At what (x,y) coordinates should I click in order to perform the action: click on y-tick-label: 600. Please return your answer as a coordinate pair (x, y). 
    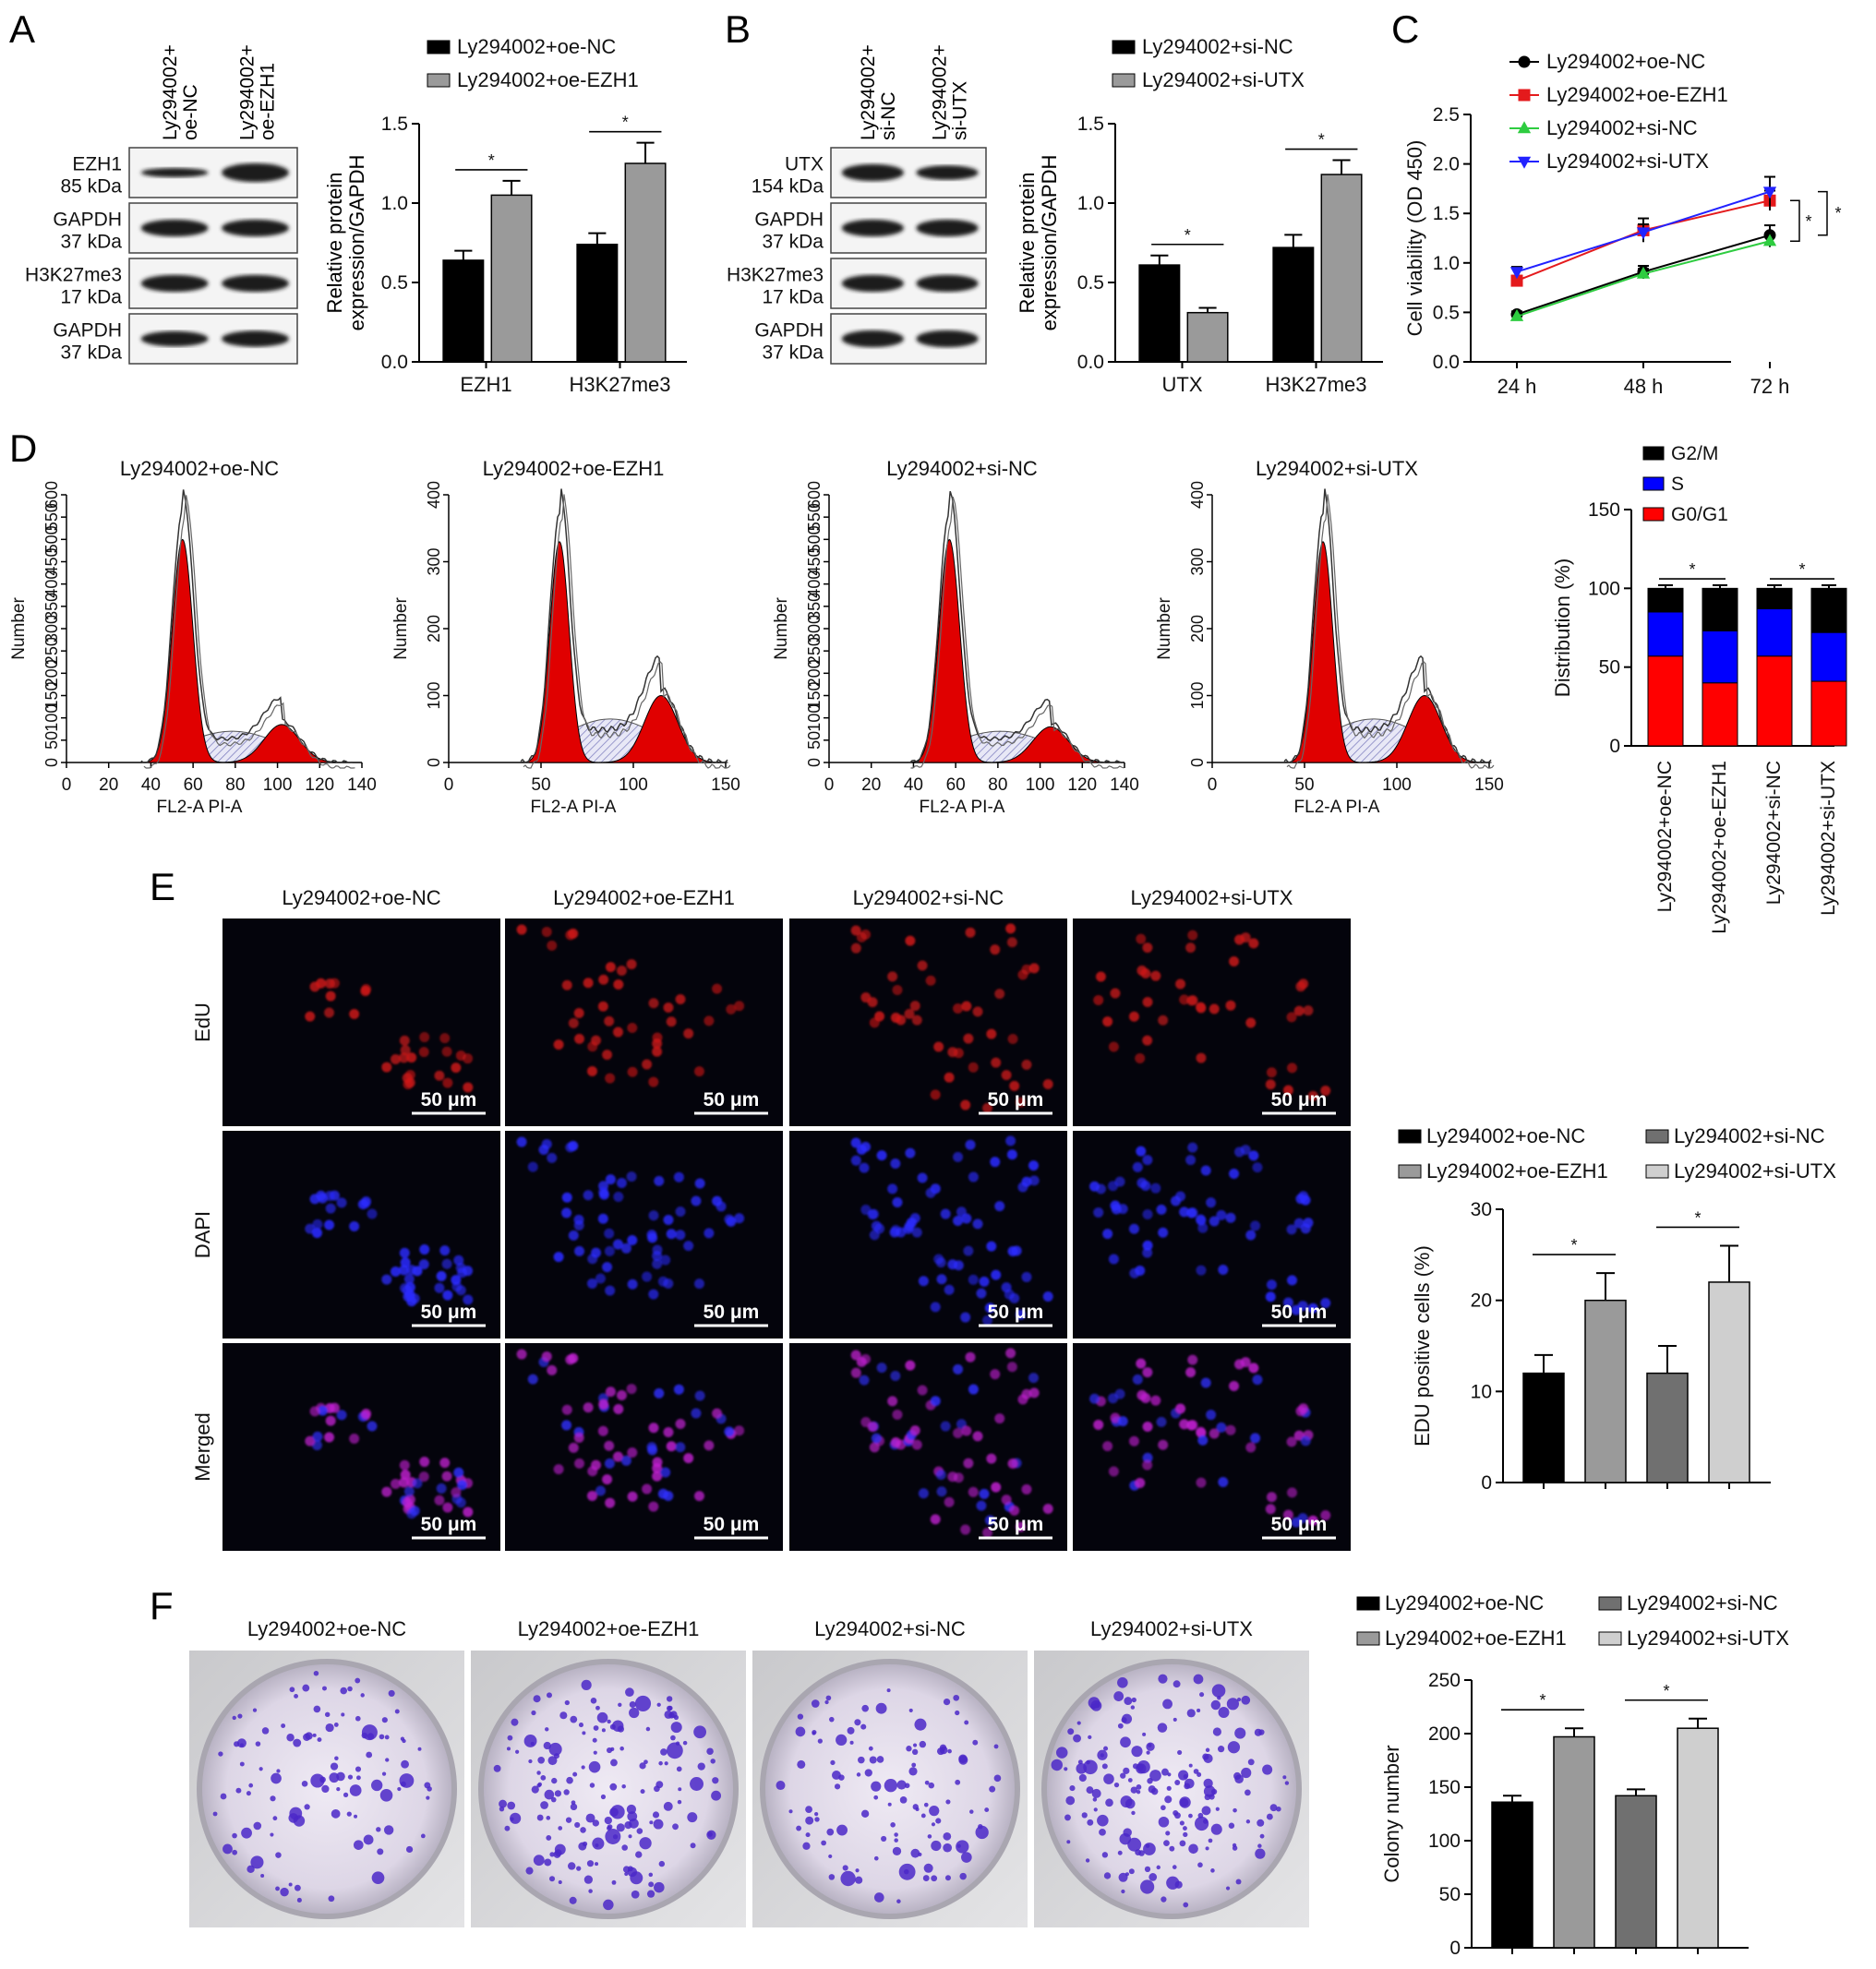
    Looking at the image, I should click on (815, 495).